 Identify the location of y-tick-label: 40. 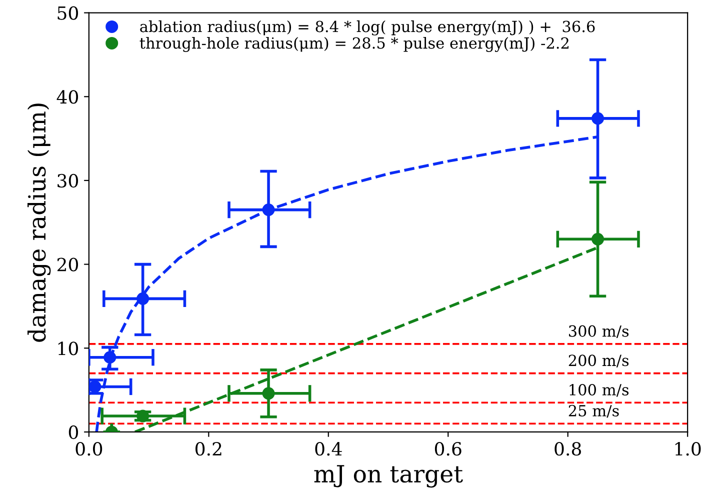
(67, 97).